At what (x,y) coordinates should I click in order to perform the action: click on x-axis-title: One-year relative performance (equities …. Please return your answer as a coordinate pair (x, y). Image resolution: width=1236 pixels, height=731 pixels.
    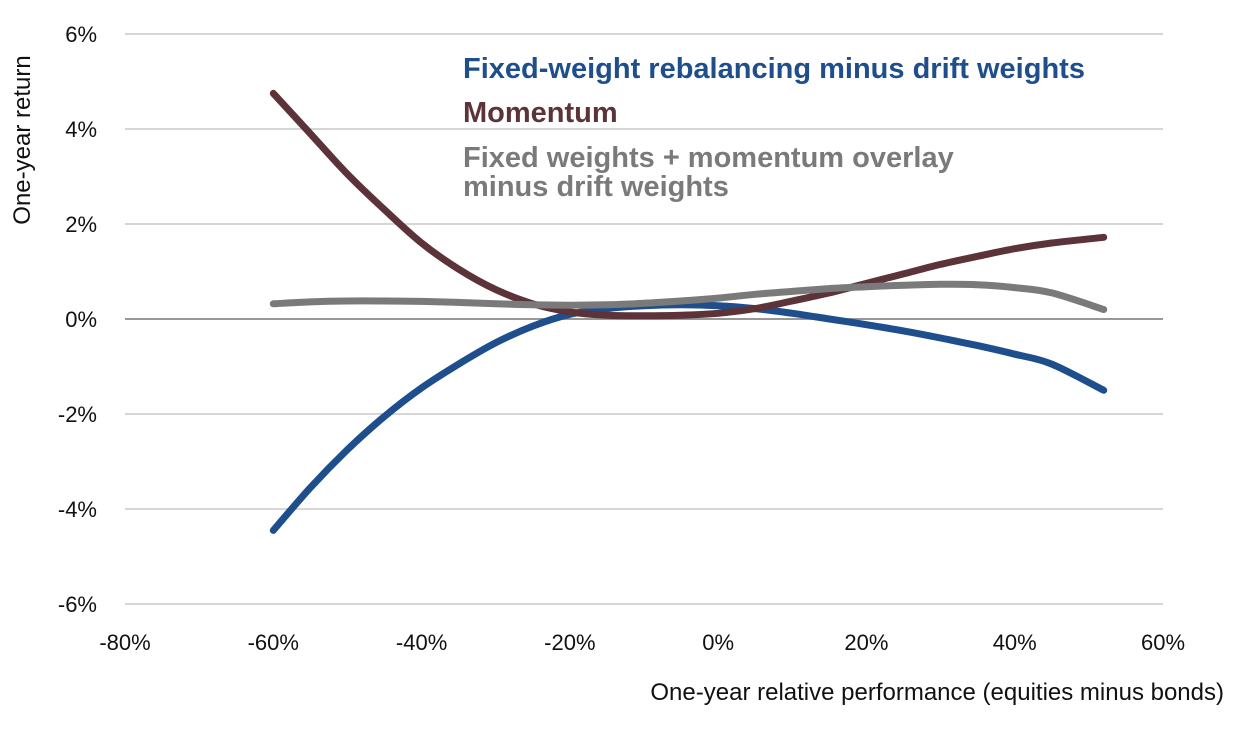
    Looking at the image, I should click on (937, 692).